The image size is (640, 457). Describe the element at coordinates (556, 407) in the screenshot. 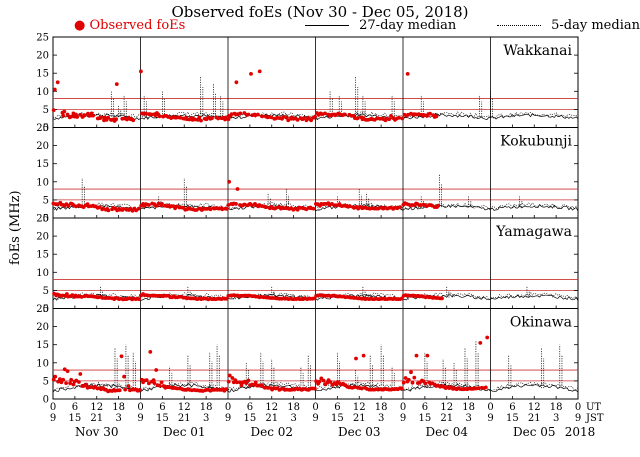

I see `x-tick-label-ut: 18` at that location.